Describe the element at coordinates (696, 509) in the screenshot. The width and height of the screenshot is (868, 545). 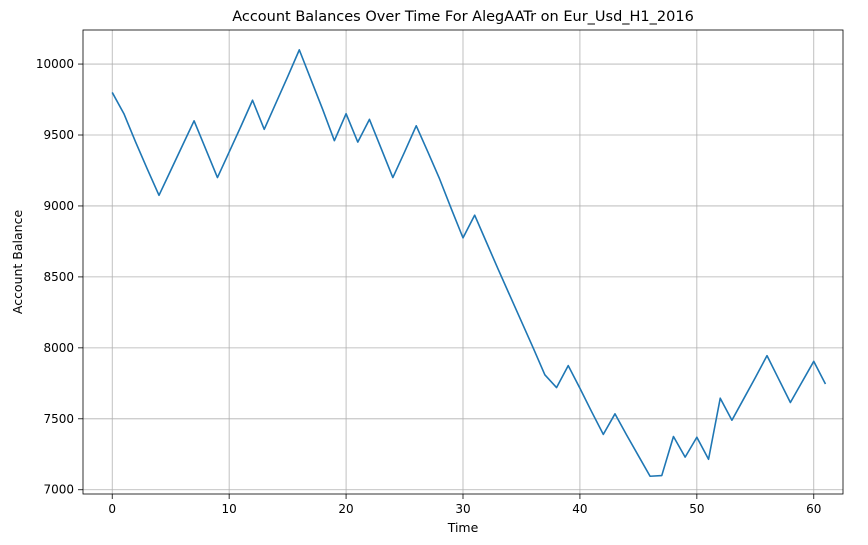
I see `x-tick-label: 50` at that location.